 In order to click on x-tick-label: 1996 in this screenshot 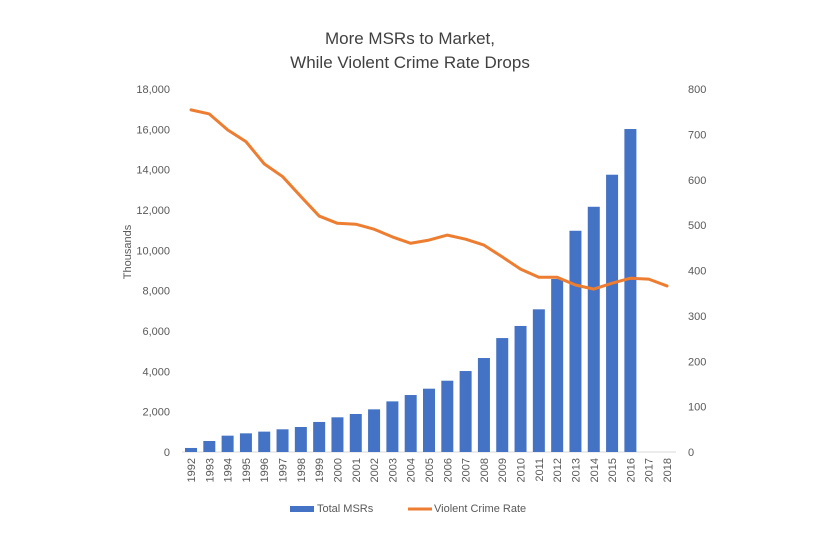, I will do `click(265, 470)`.